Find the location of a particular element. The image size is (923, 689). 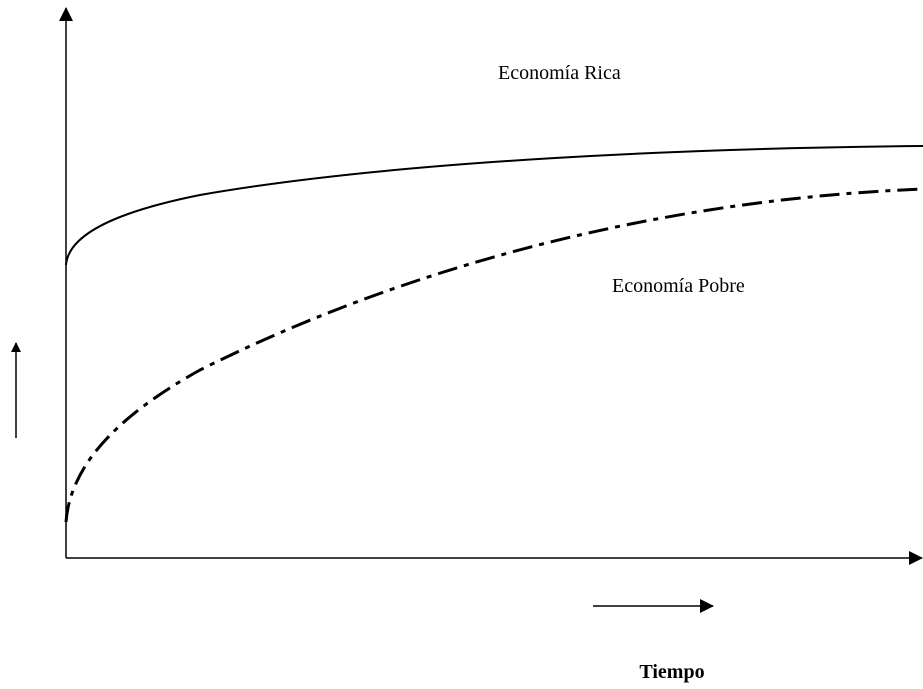

rich-label: Economía Rica is located at coordinates (559, 73).